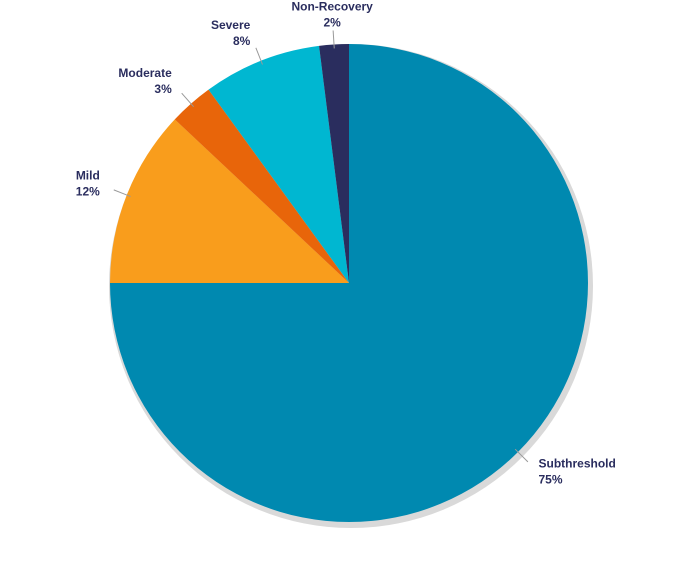 This screenshot has width=700, height=570. What do you see at coordinates (242, 41) in the screenshot?
I see `slice-value-label: 8%` at bounding box center [242, 41].